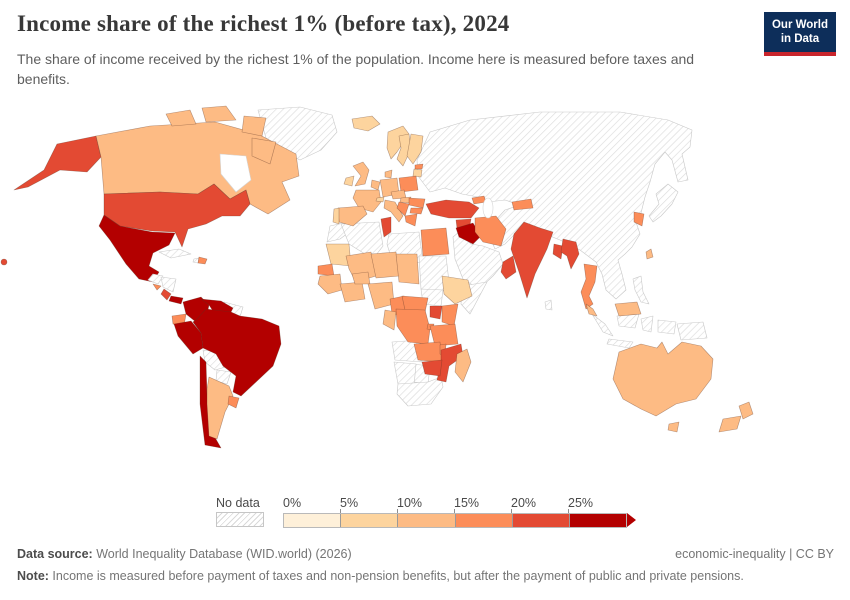 The image size is (850, 600). What do you see at coordinates (157, 287) in the screenshot?
I see `country-el-salvador` at bounding box center [157, 287].